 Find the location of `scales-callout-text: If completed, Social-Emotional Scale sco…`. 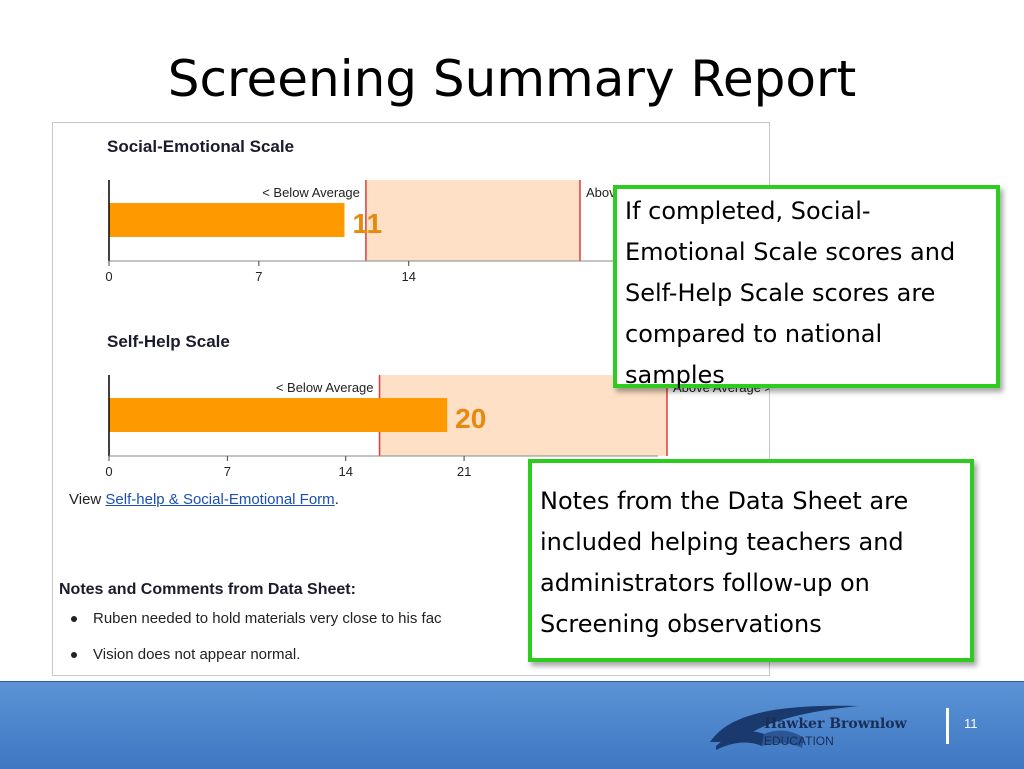

scales-callout-text: If completed, Social-Emotional Scale sco… is located at coordinates (790, 293).